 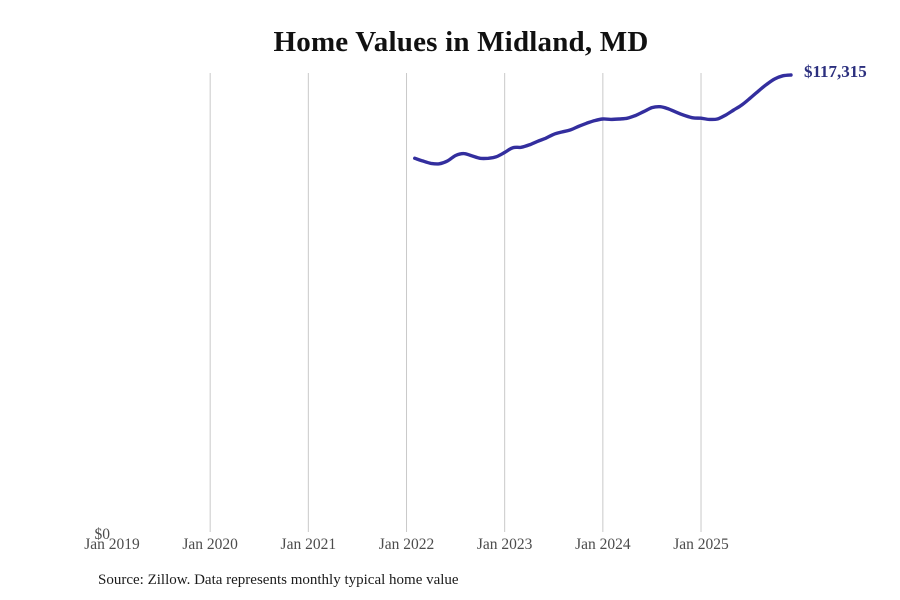 What do you see at coordinates (701, 544) in the screenshot?
I see `x-tick-label: Jan 2025` at bounding box center [701, 544].